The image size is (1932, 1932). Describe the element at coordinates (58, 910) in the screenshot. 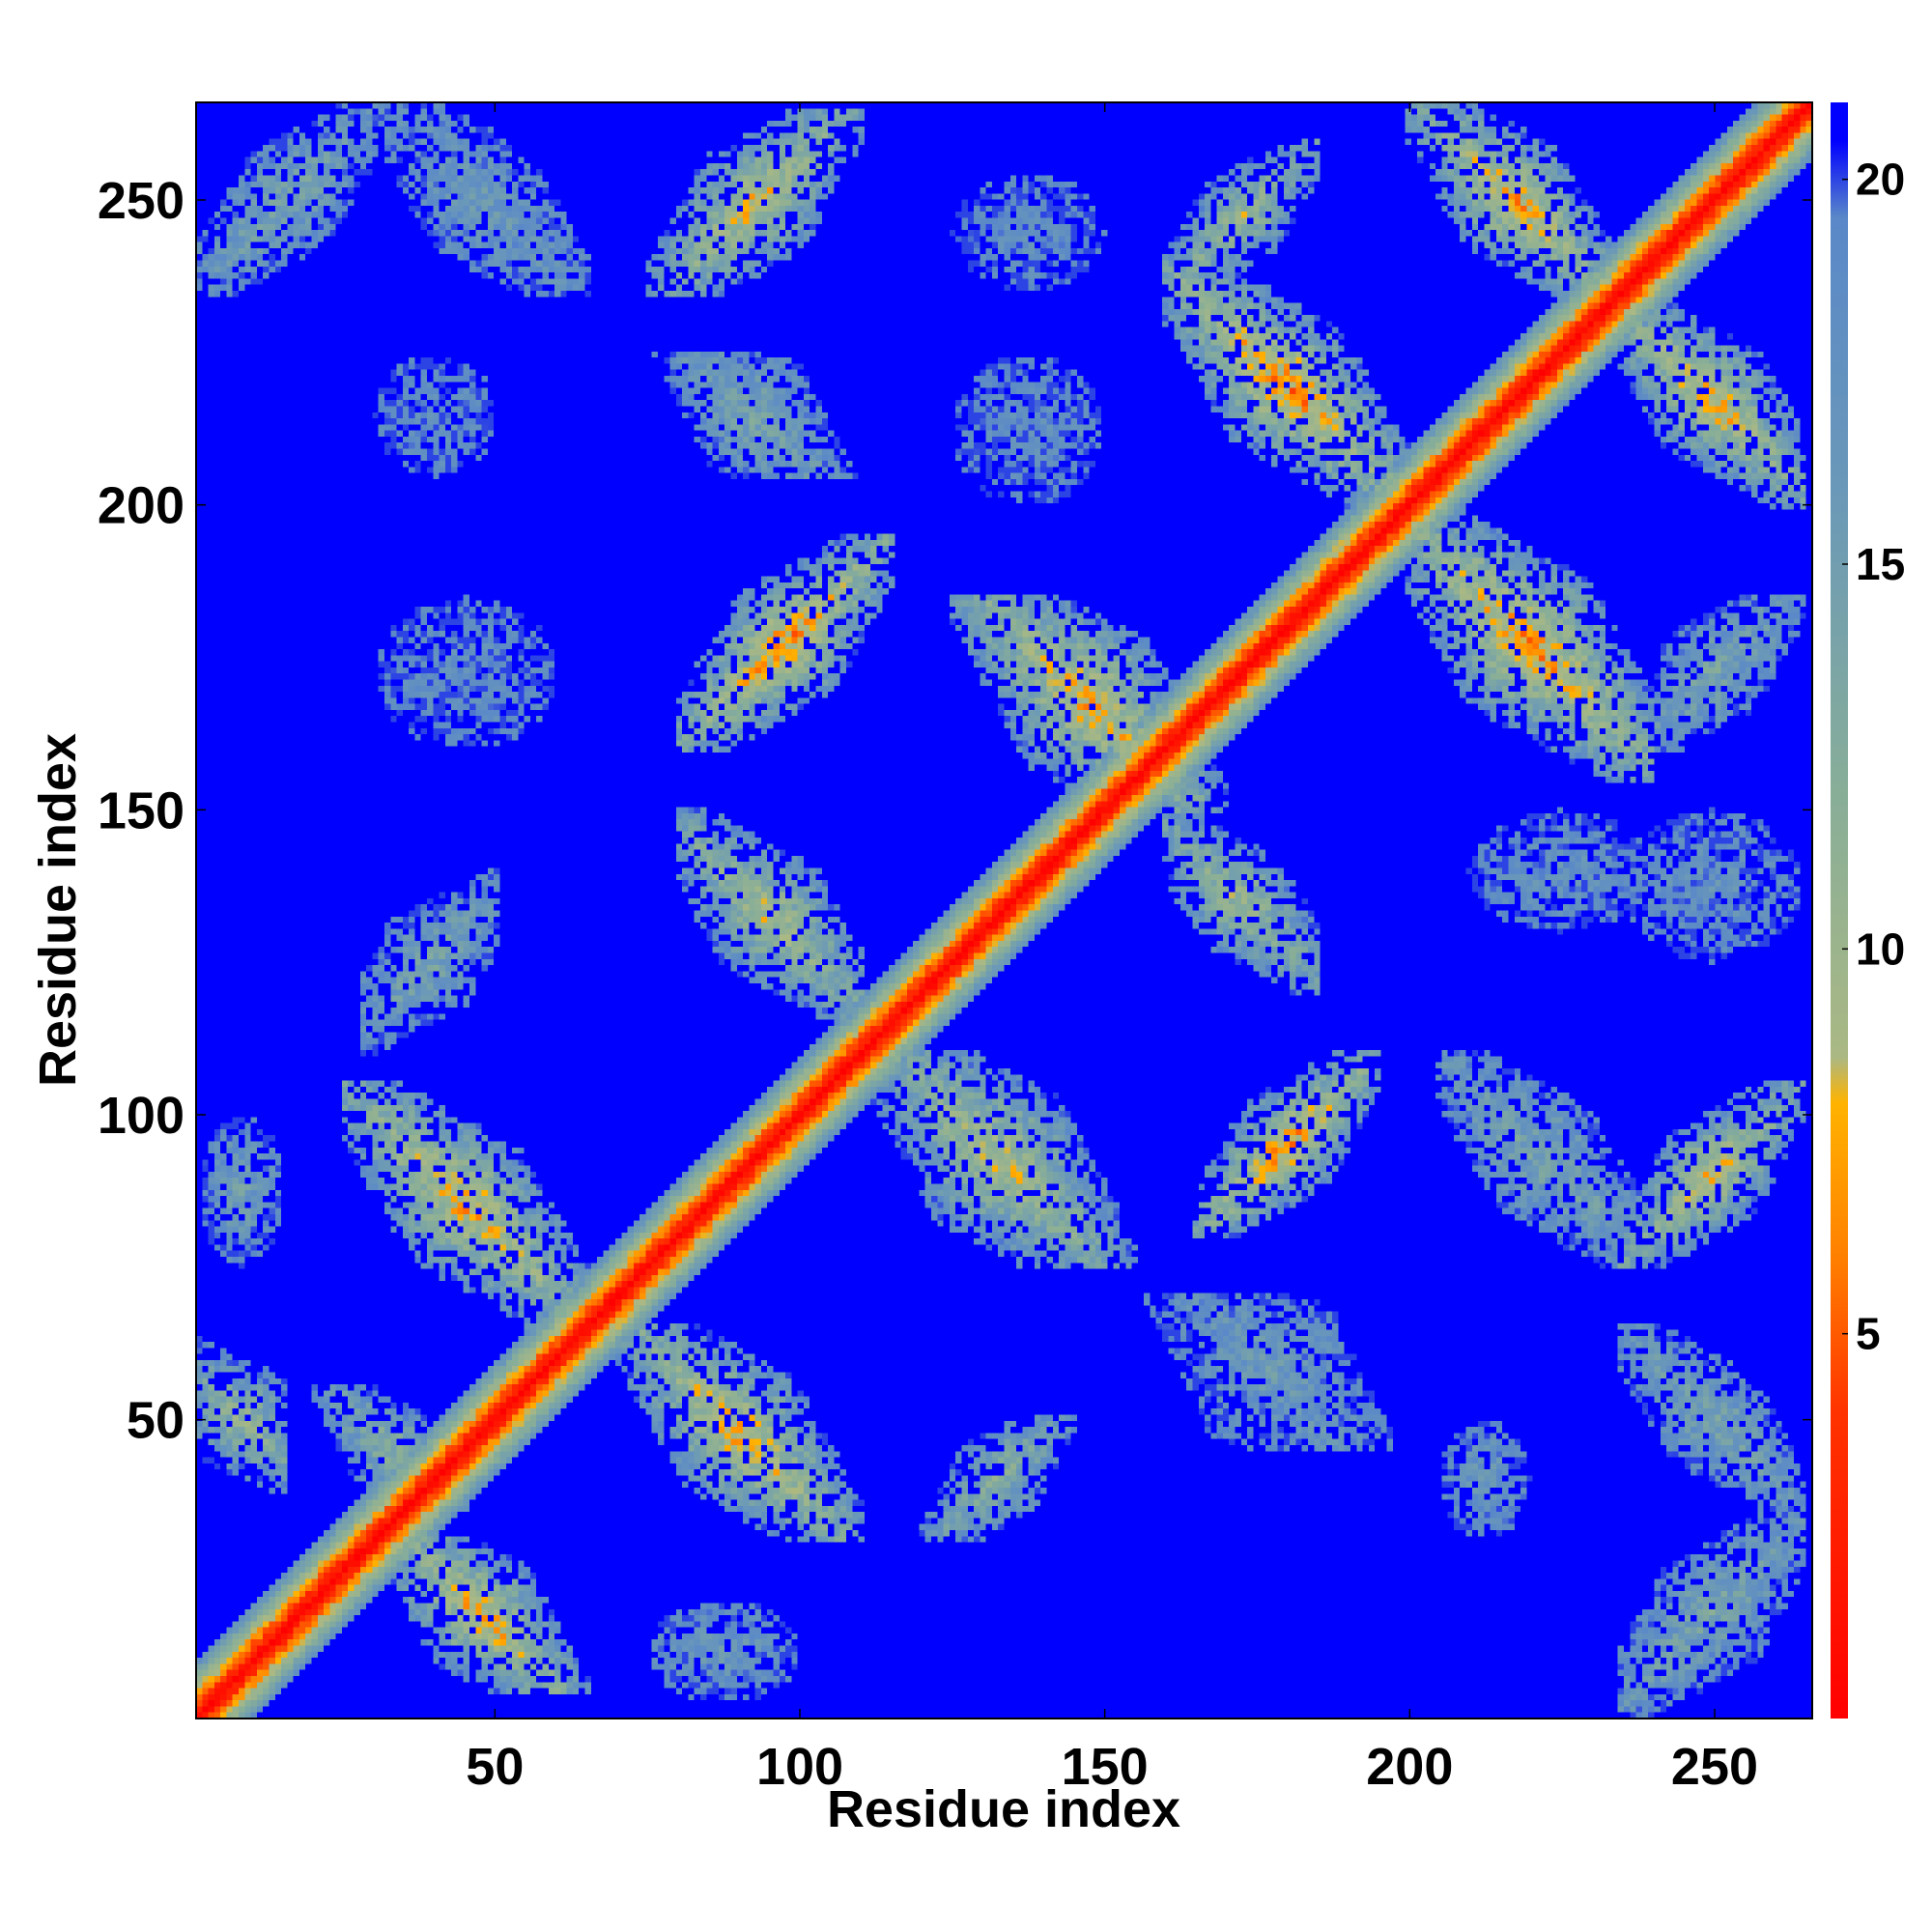

I see `y-axis-title: Residue index` at that location.